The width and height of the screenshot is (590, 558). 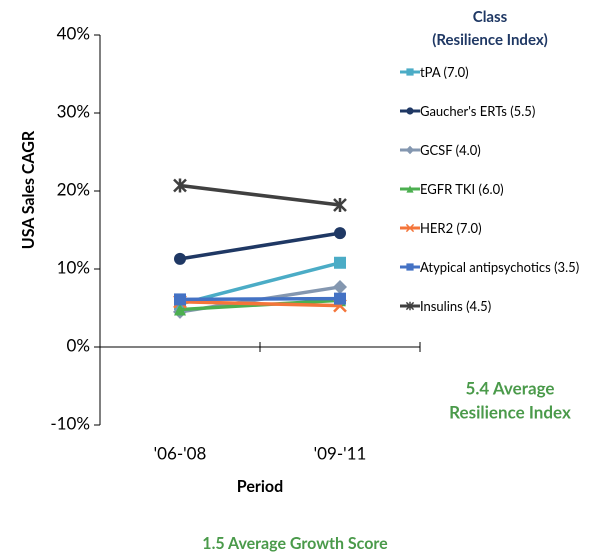 I want to click on legend-label: Gaucher's ERTs (5.5), so click(x=478, y=111).